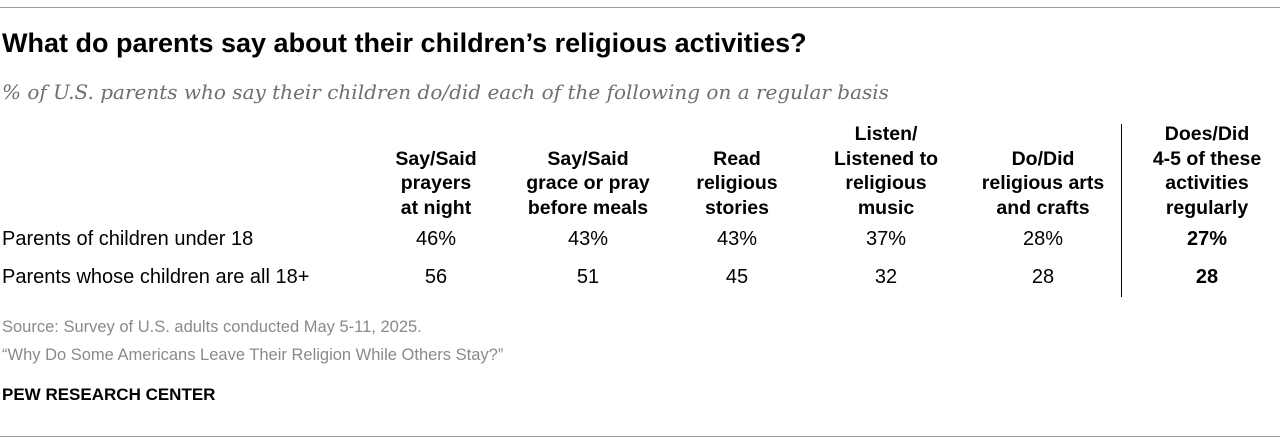  Describe the element at coordinates (1043, 183) in the screenshot. I see `column-header-arts-crafts: Do/Did religious arts and crafts` at that location.